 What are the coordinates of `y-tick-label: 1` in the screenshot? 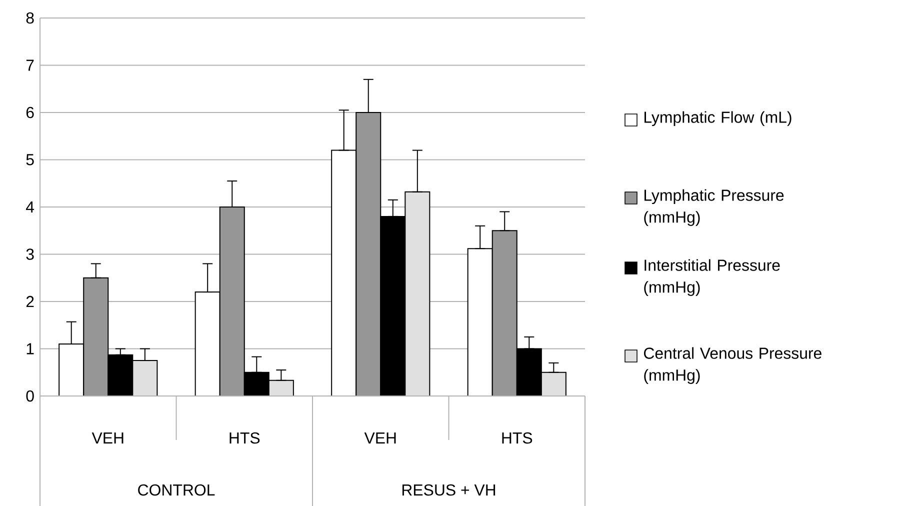 It's located at (30, 348).